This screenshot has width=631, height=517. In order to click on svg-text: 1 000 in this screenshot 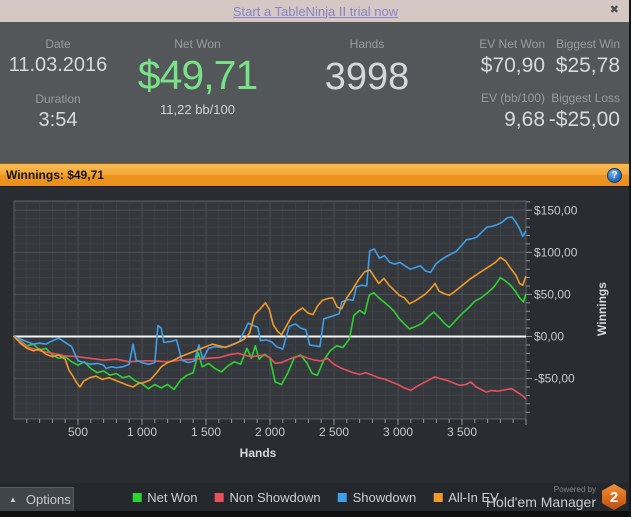, I will do `click(142, 432)`.